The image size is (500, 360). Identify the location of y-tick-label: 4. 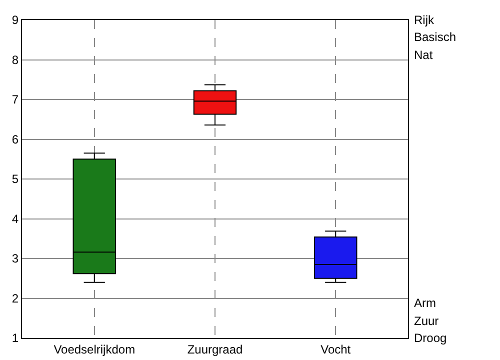
(15, 219).